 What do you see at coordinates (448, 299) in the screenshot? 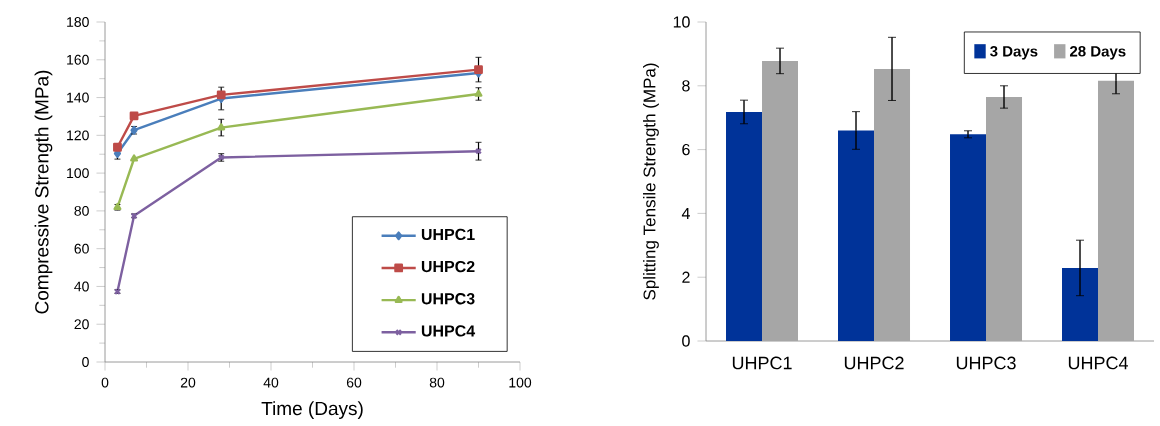
I see `legend-label: UHPC3` at bounding box center [448, 299].